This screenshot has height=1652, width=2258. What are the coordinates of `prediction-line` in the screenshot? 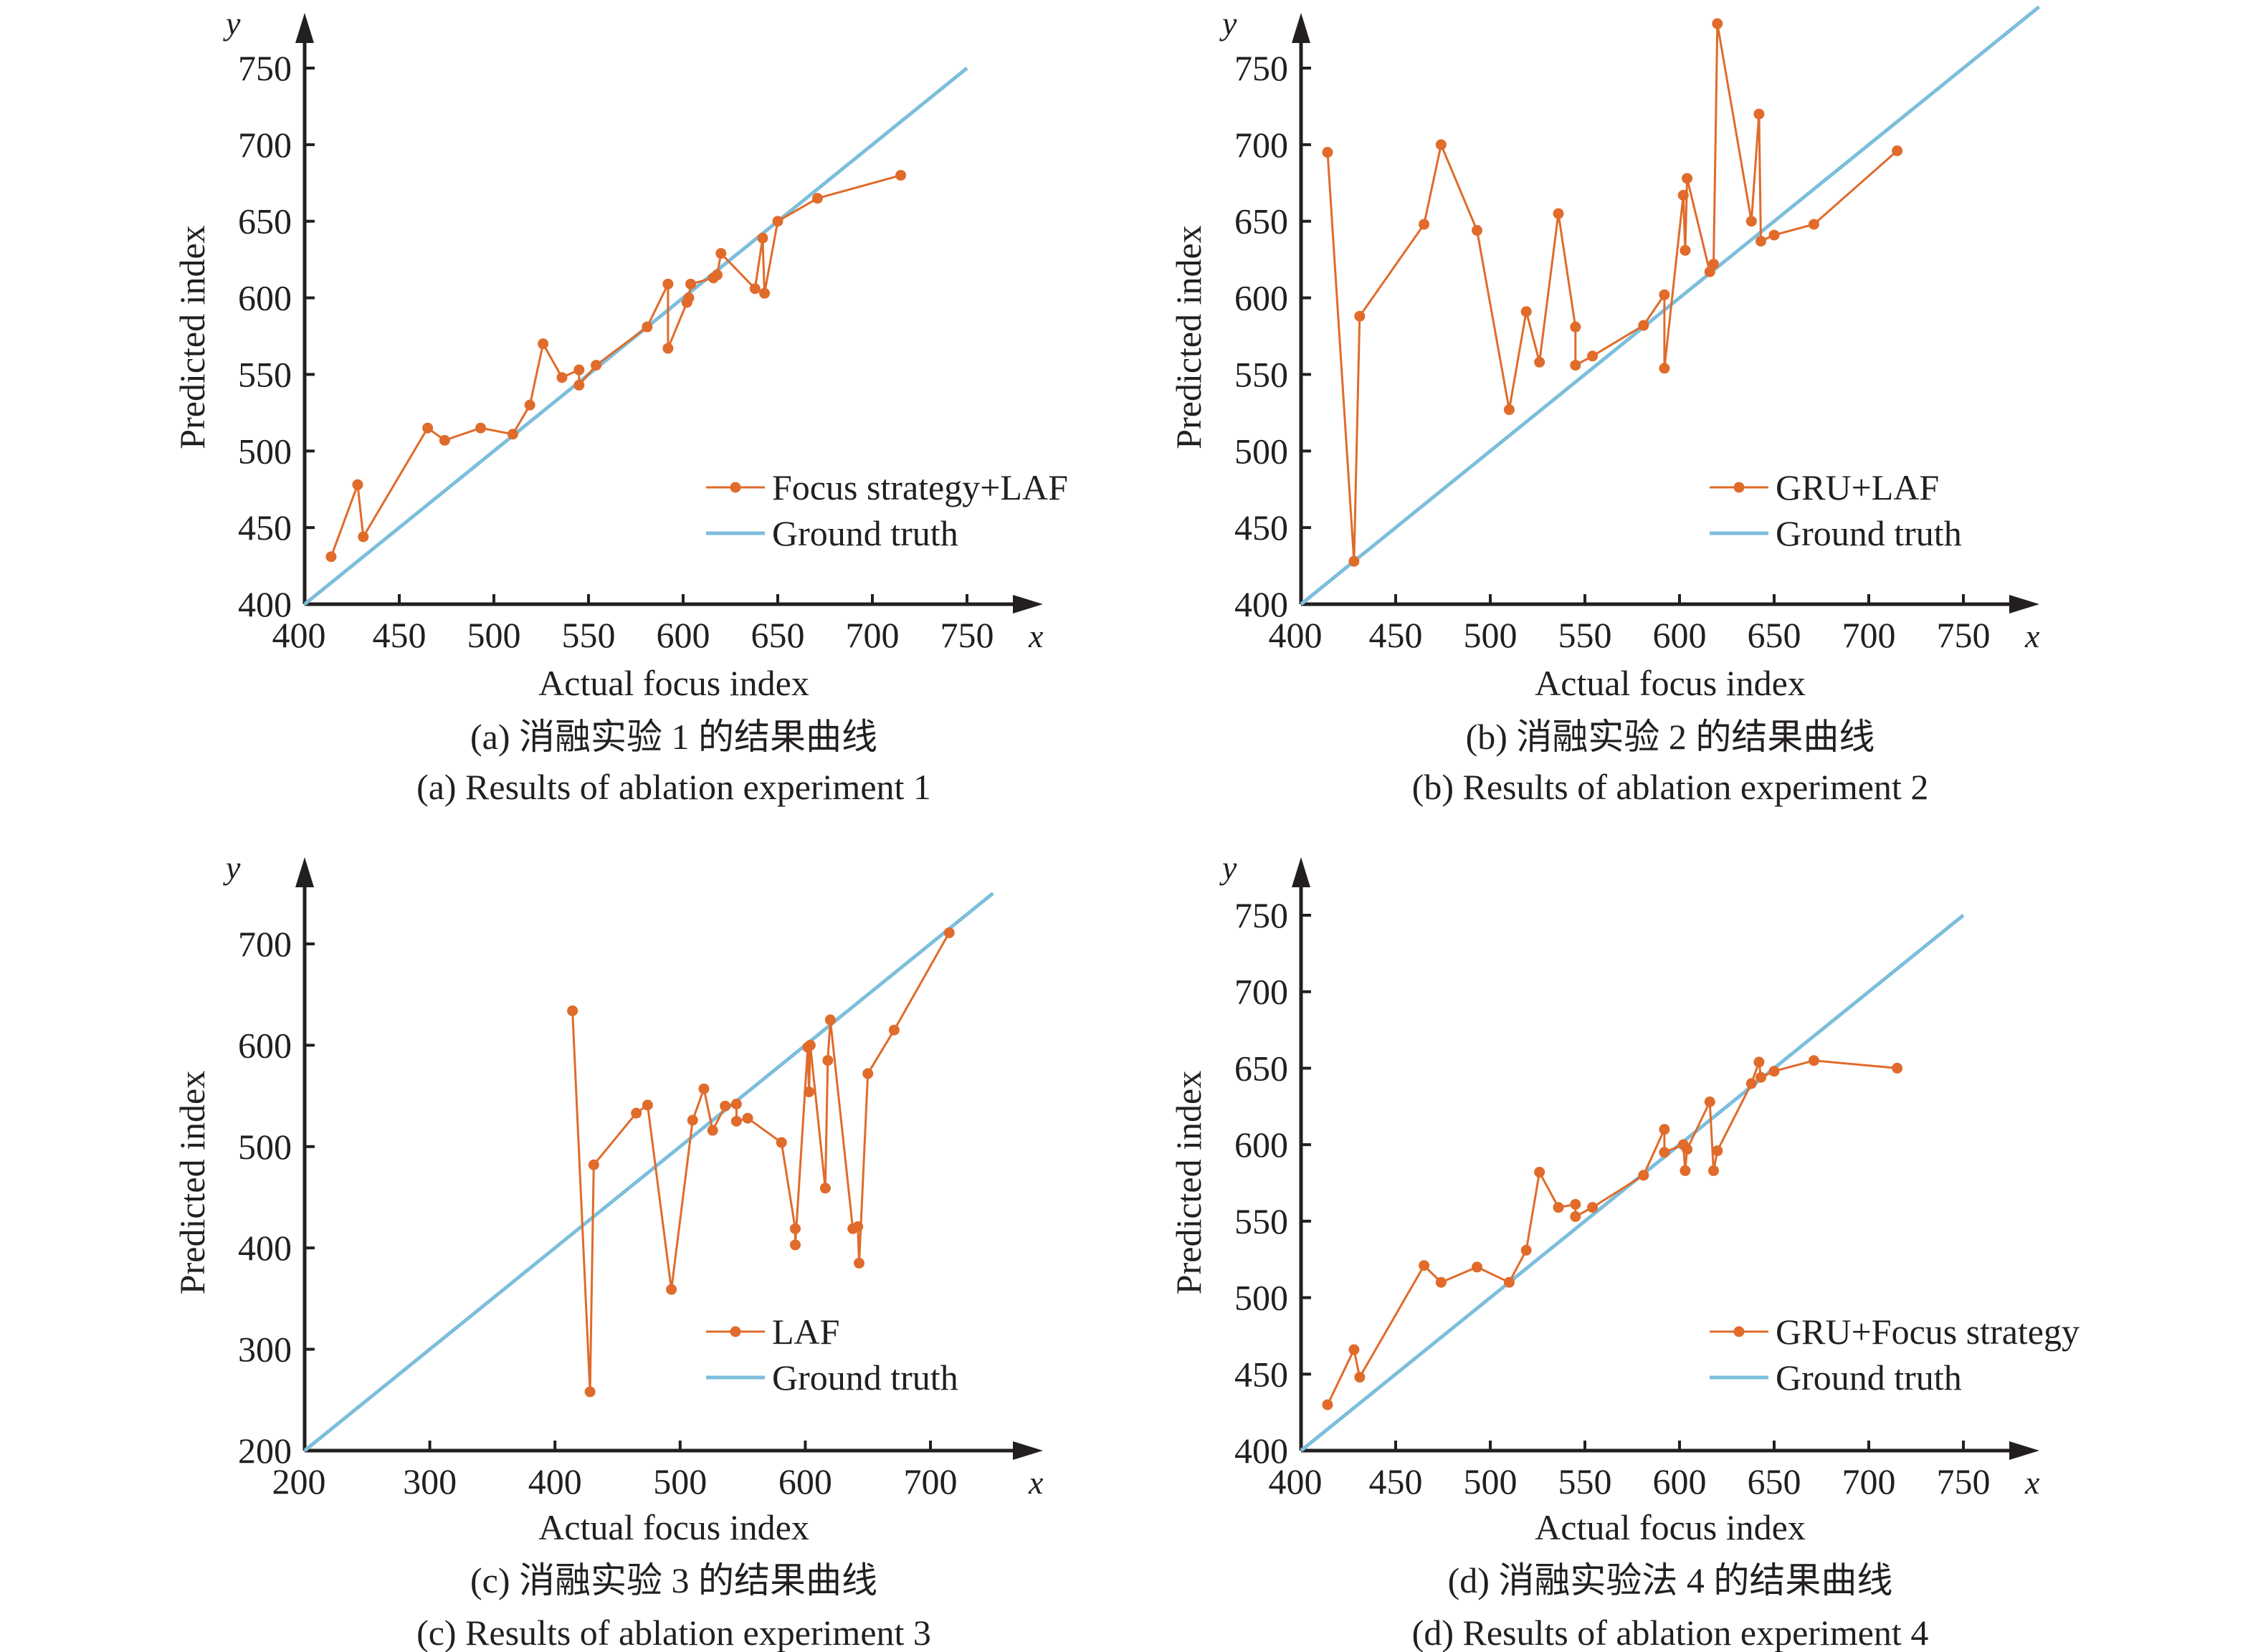 It's located at (615, 366).